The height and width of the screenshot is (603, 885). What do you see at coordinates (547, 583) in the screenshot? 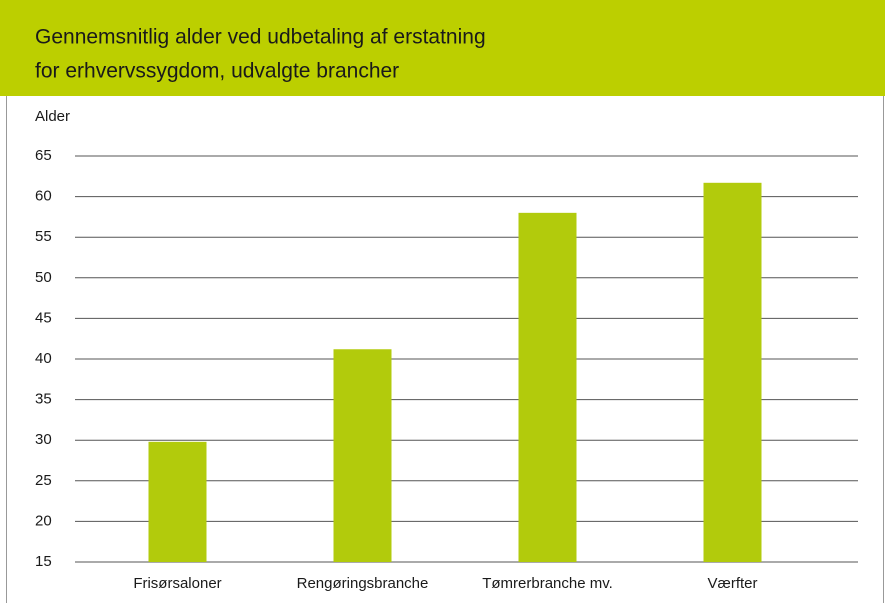
I see `x-tick-label: Tømrerbranche mv.` at bounding box center [547, 583].